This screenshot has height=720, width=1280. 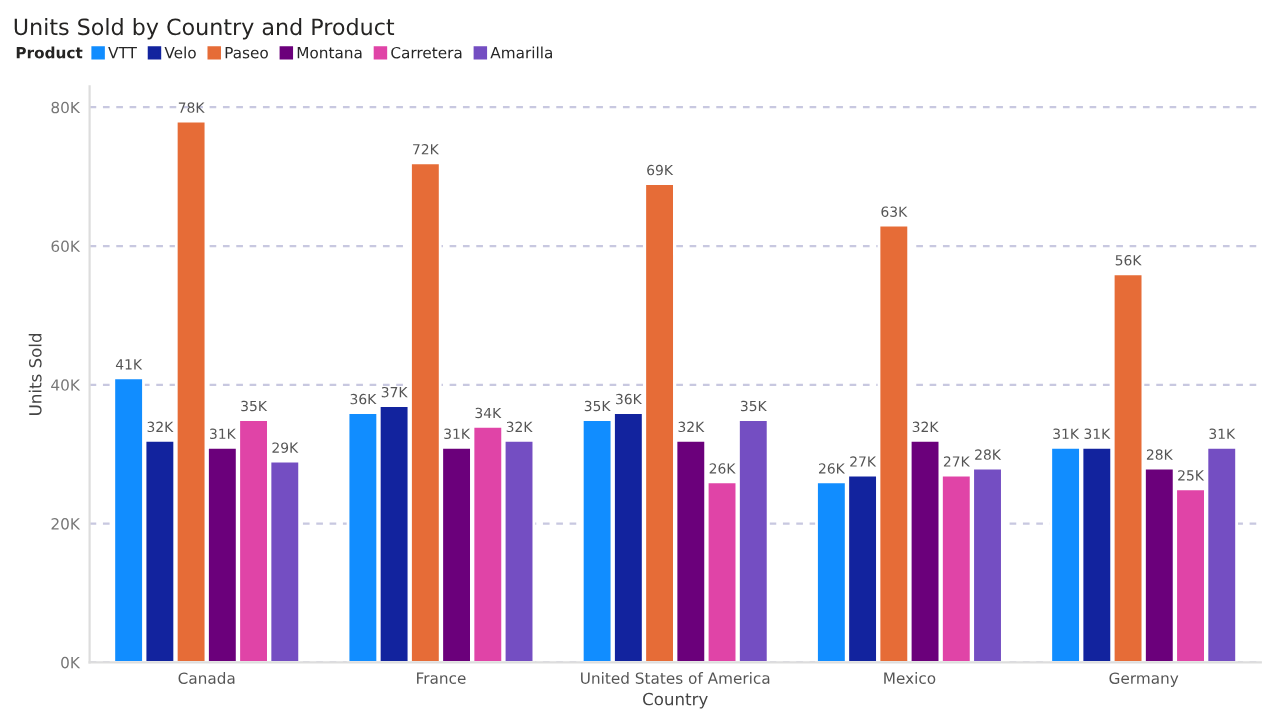 What do you see at coordinates (675, 700) in the screenshot?
I see `x-axis-title: Country` at bounding box center [675, 700].